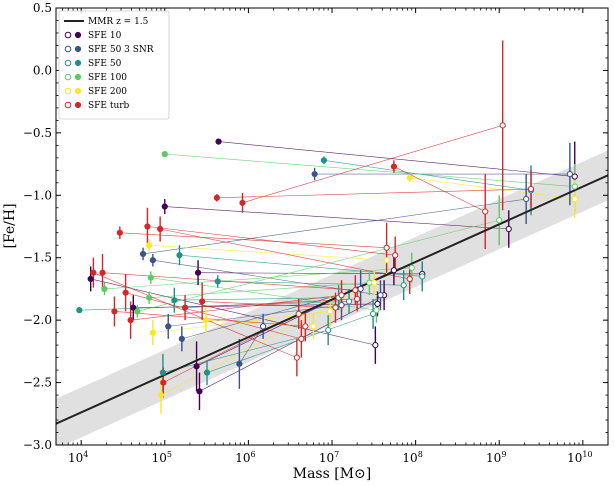 The height and width of the screenshot is (486, 615). What do you see at coordinates (263, 326) in the screenshot?
I see `marker-open-s1-p3` at bounding box center [263, 326].